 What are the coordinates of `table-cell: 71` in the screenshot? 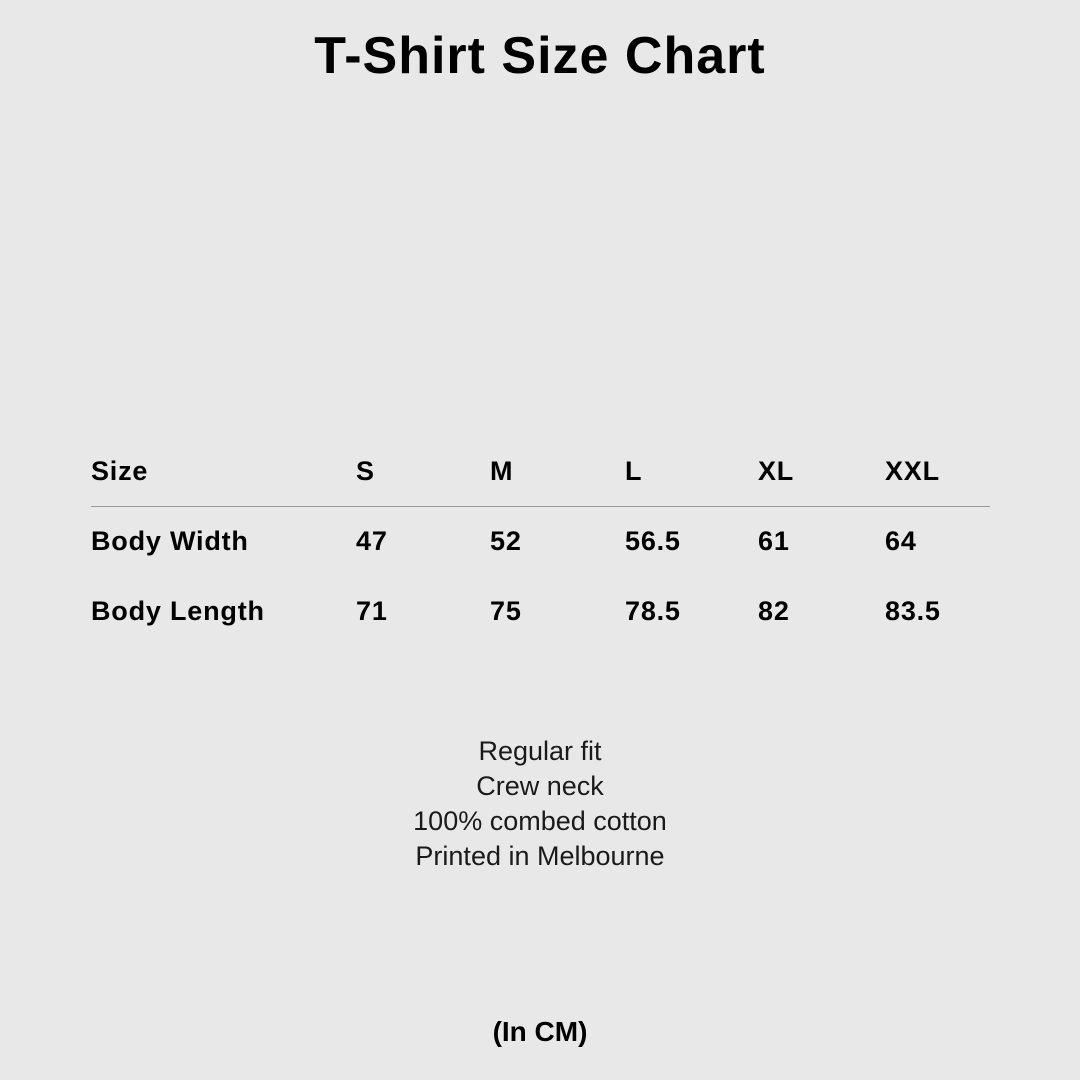 It's located at (372, 611).